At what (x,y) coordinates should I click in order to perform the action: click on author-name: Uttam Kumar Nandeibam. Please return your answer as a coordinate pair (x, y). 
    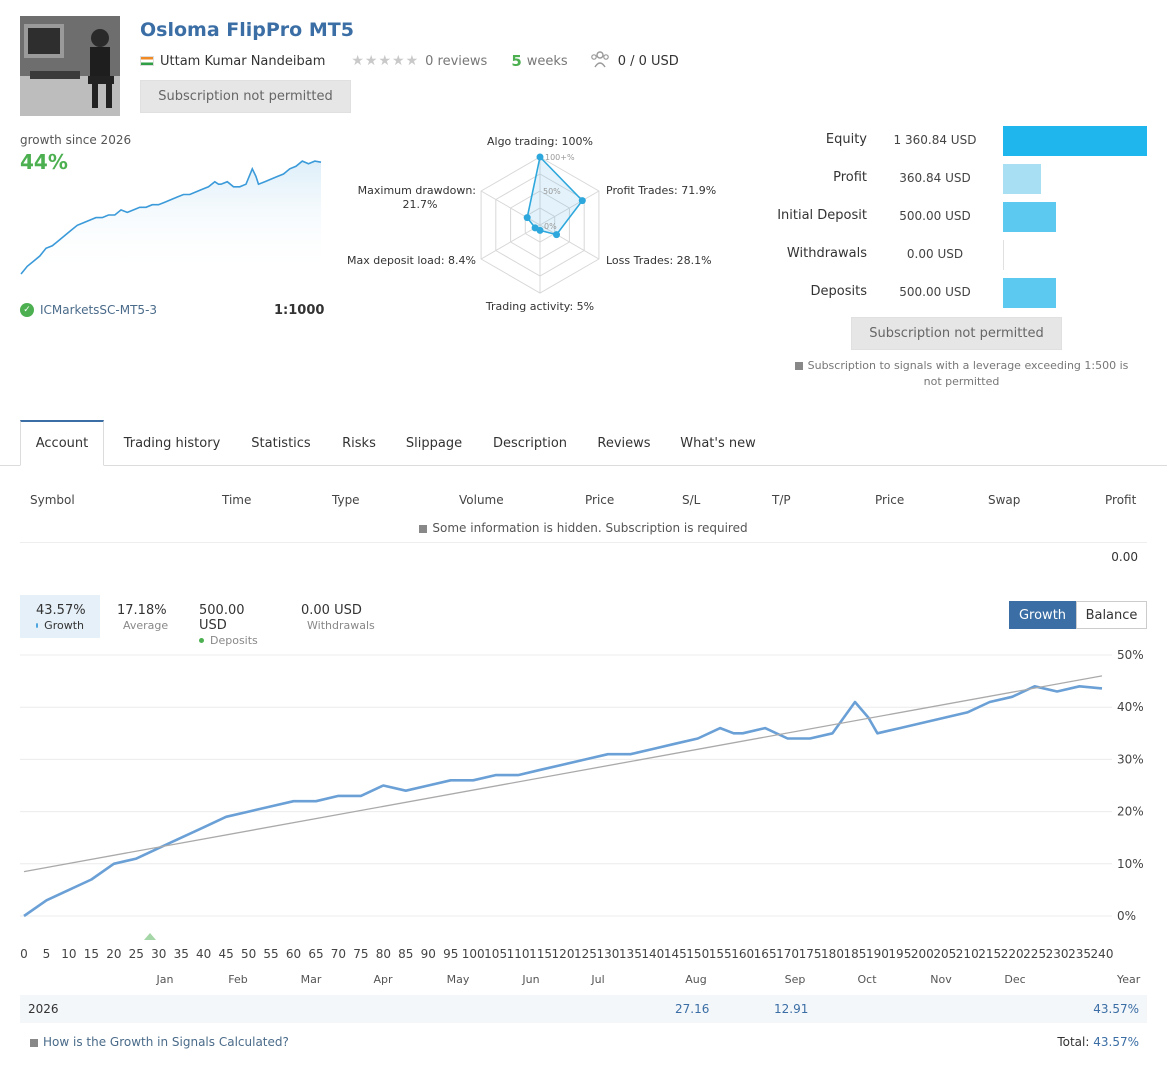
    Looking at the image, I should click on (243, 61).